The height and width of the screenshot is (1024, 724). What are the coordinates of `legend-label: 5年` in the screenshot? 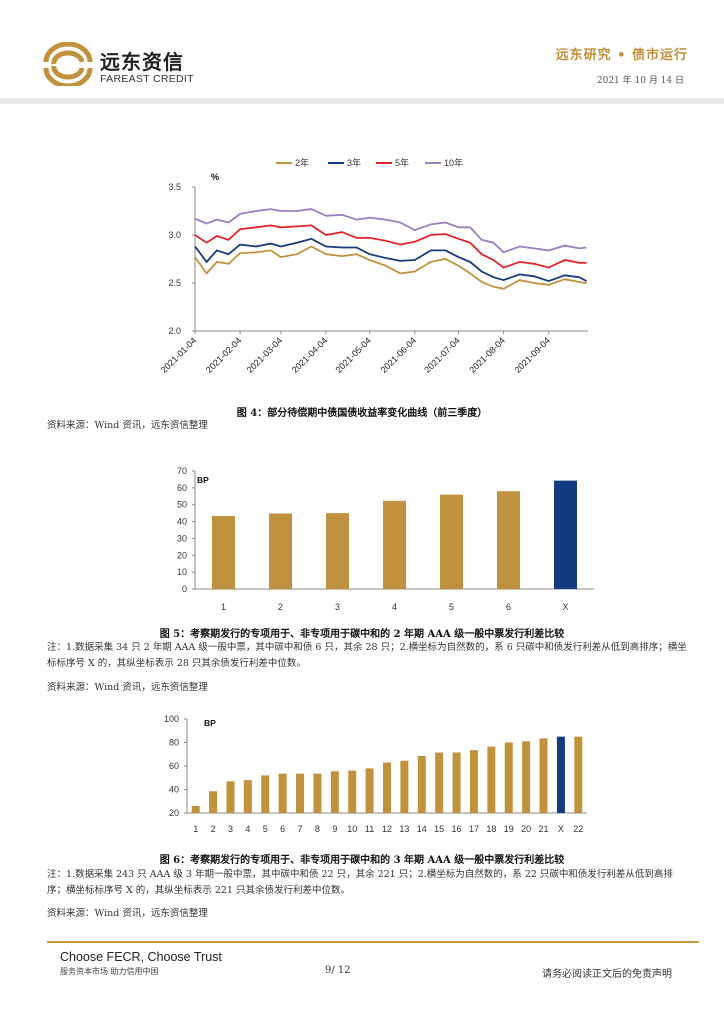 It's located at (402, 162).